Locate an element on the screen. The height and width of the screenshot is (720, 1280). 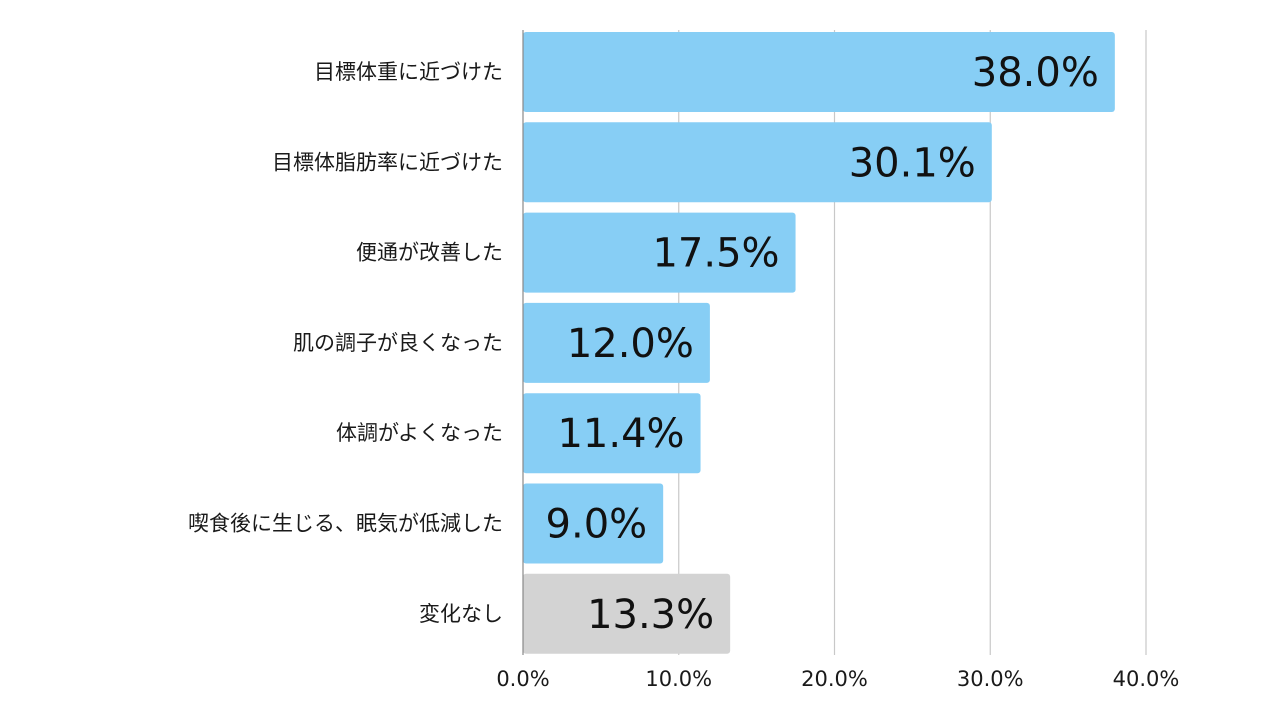
category-label-0: 目標体重に近づけた is located at coordinates (408, 72).